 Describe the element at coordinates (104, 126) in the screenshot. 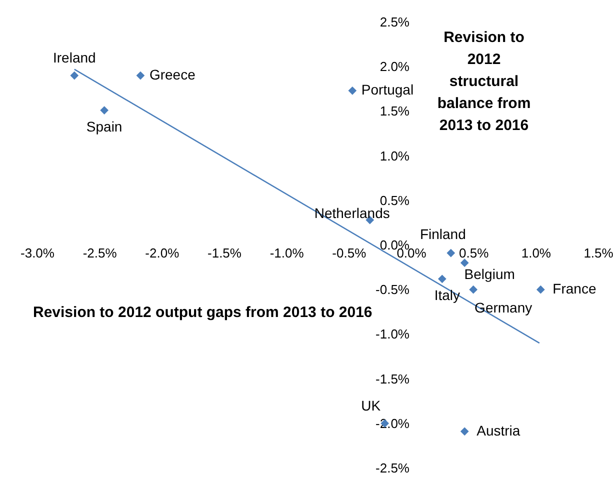

I see `annotation: Spain` at that location.